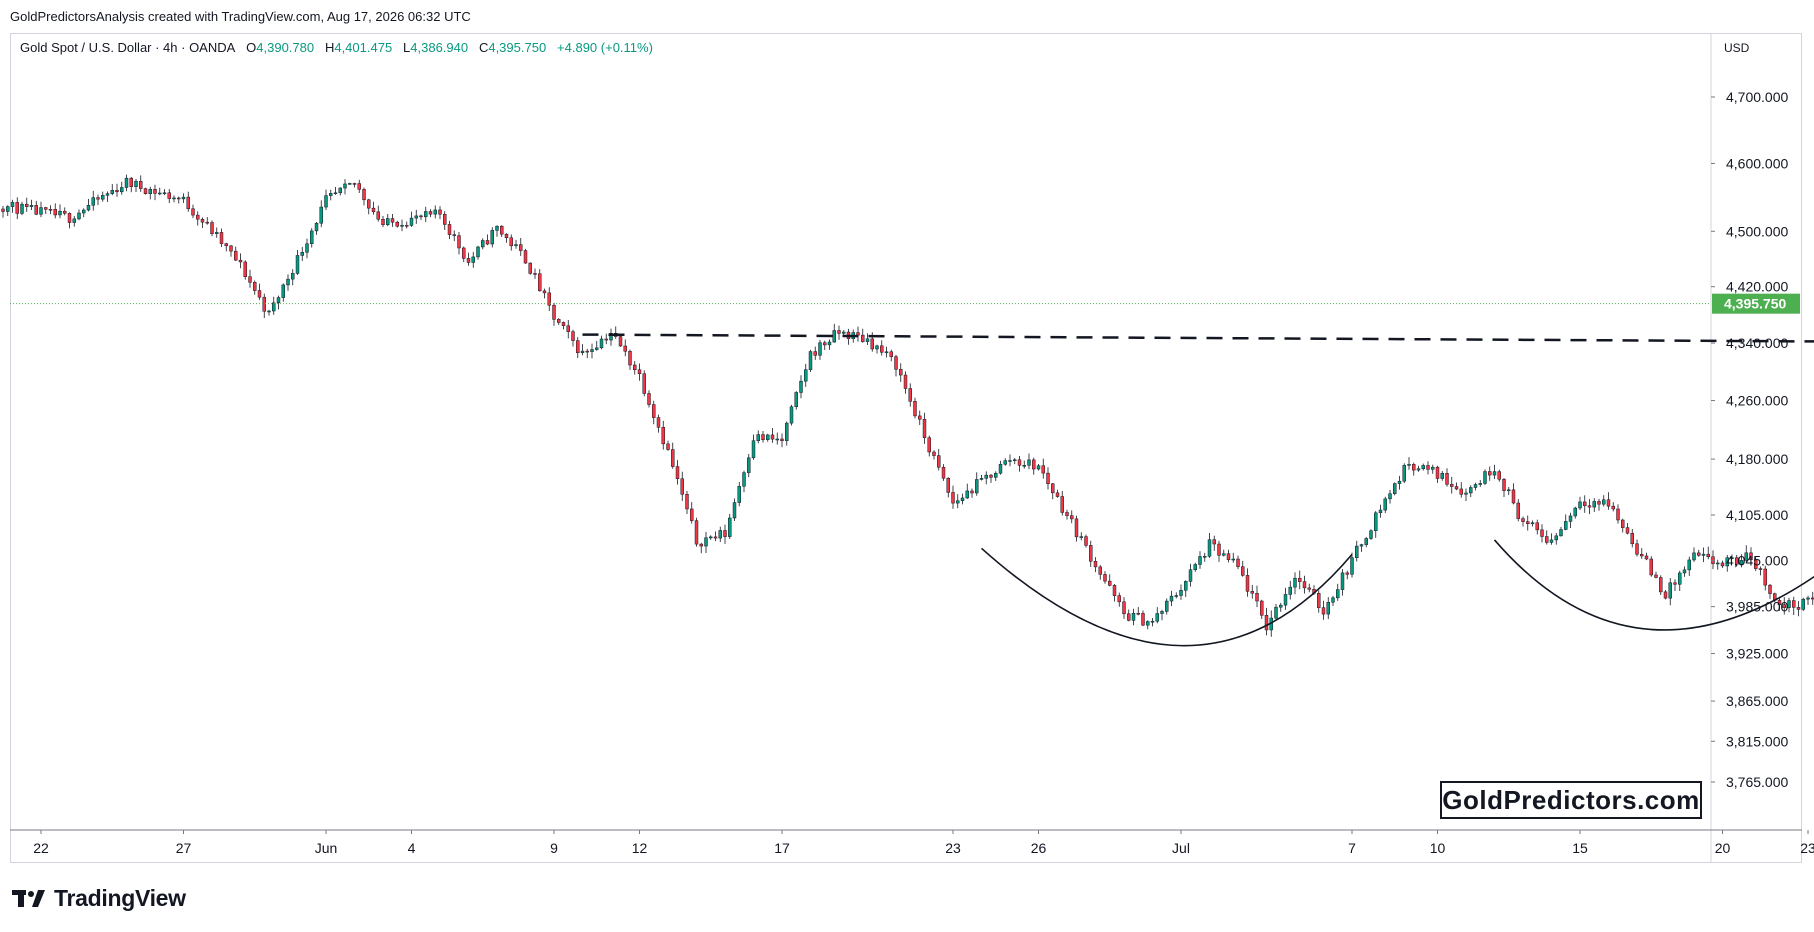 Image resolution: width=1814 pixels, height=932 pixels. I want to click on high-key: H, so click(329, 47).